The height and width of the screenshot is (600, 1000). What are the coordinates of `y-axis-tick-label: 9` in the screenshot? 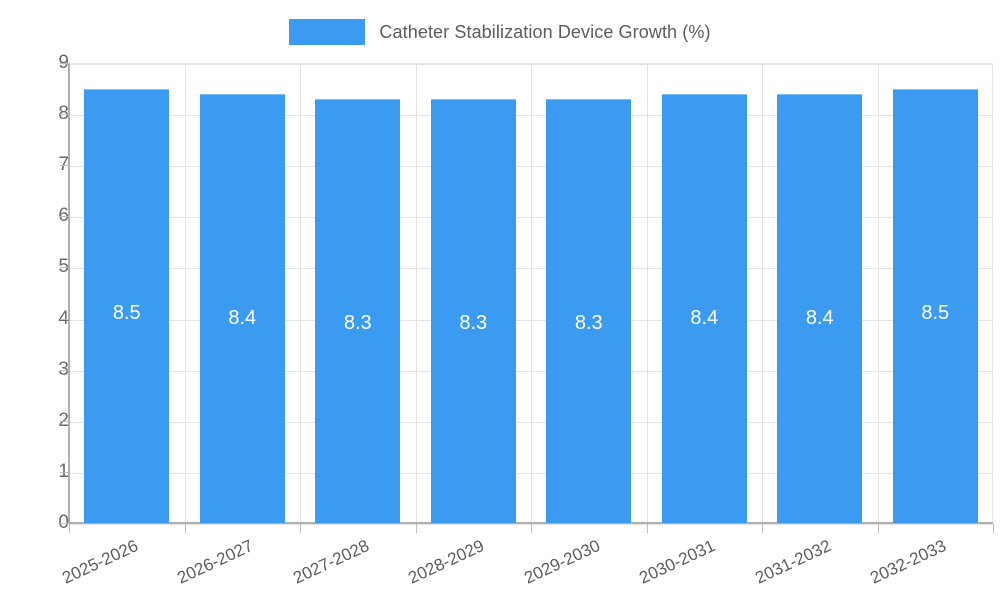 It's located at (47, 63).